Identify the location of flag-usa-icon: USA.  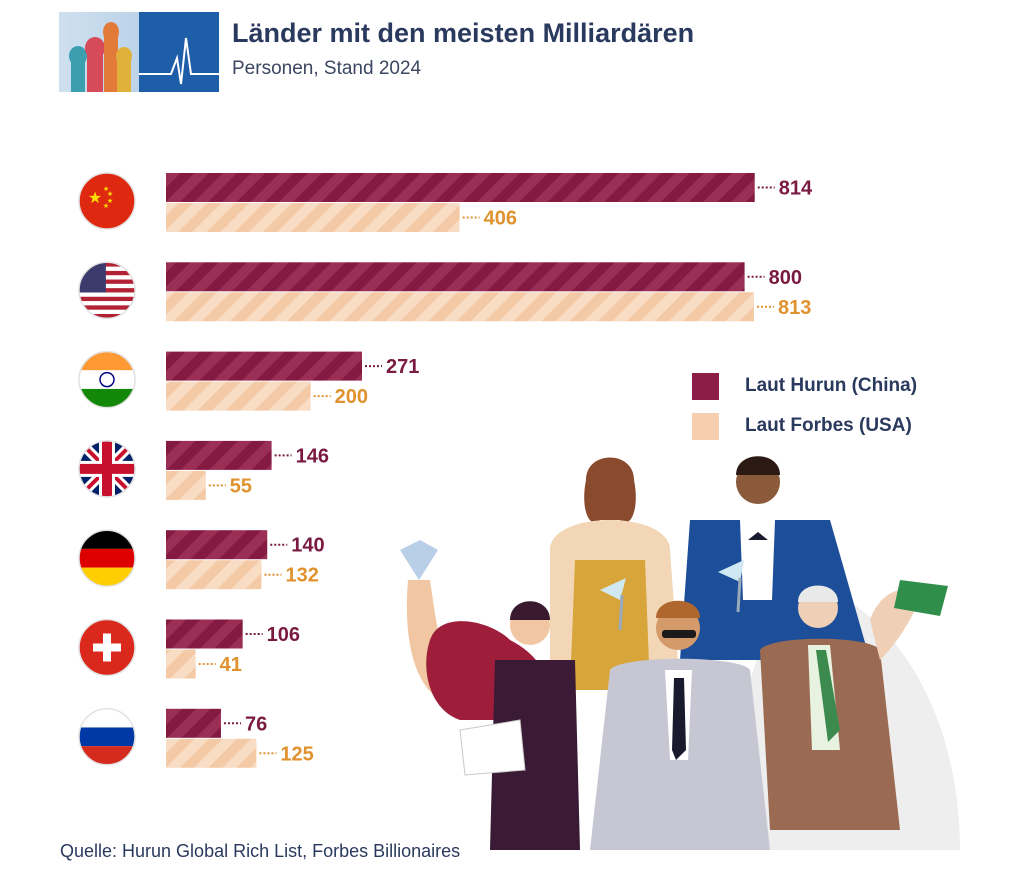
(107, 290).